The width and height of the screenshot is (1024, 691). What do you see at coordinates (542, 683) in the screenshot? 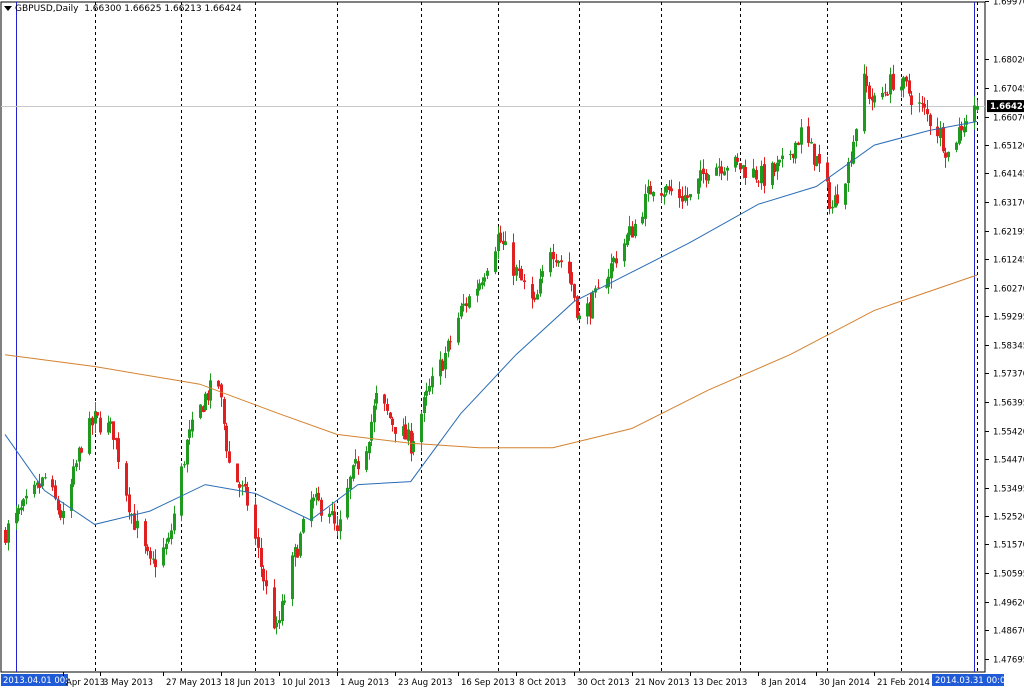
I see `x-axis-label: 8 Oct 2013` at bounding box center [542, 683].